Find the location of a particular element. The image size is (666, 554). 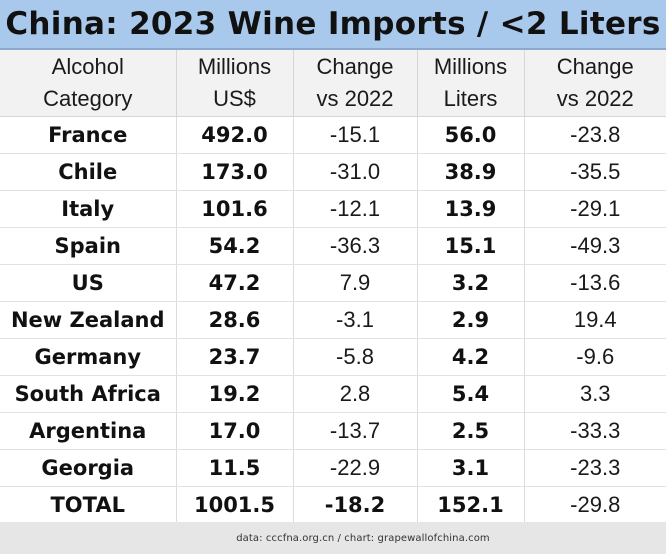

usd-cell: 101.6 is located at coordinates (235, 209).